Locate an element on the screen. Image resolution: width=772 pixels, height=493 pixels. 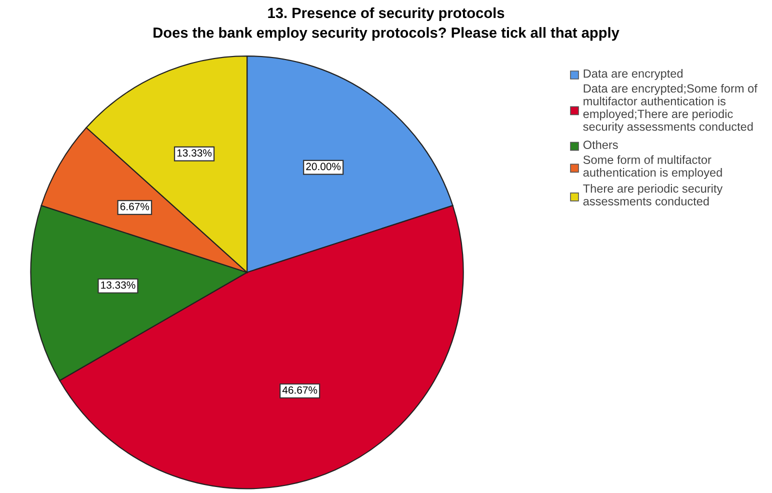
legend-label: There are periodic security assessments conducted is located at coordinates (653, 195).